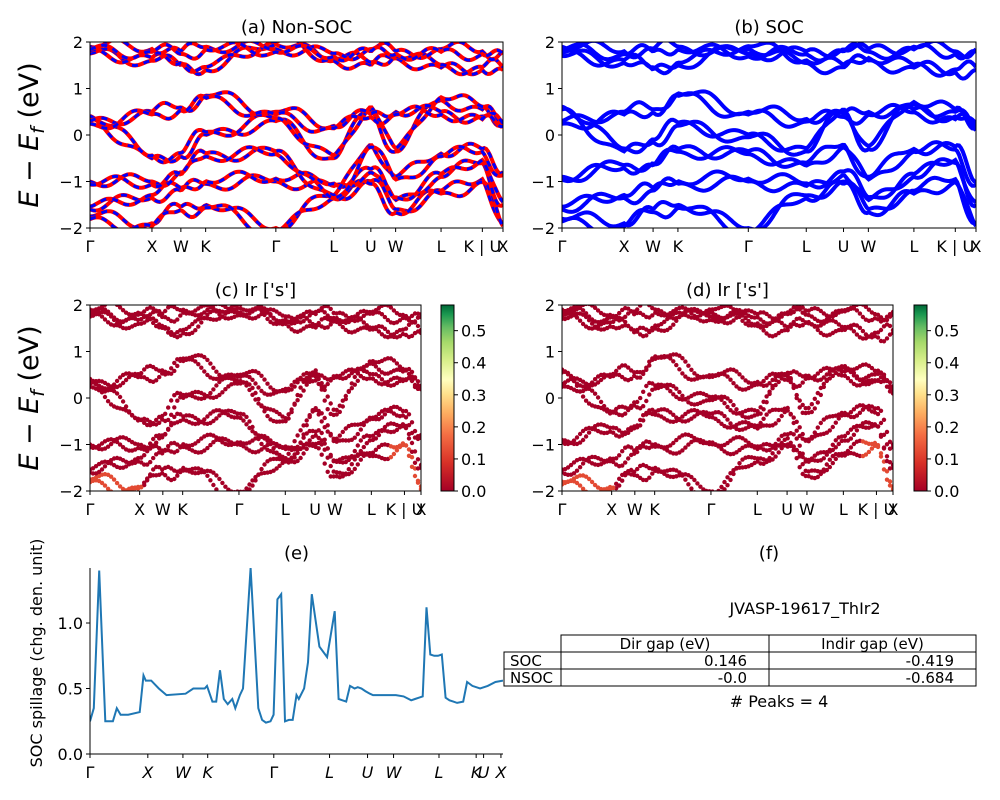  I want to click on colorbar-tick-label: 0.4, so click(946, 363).